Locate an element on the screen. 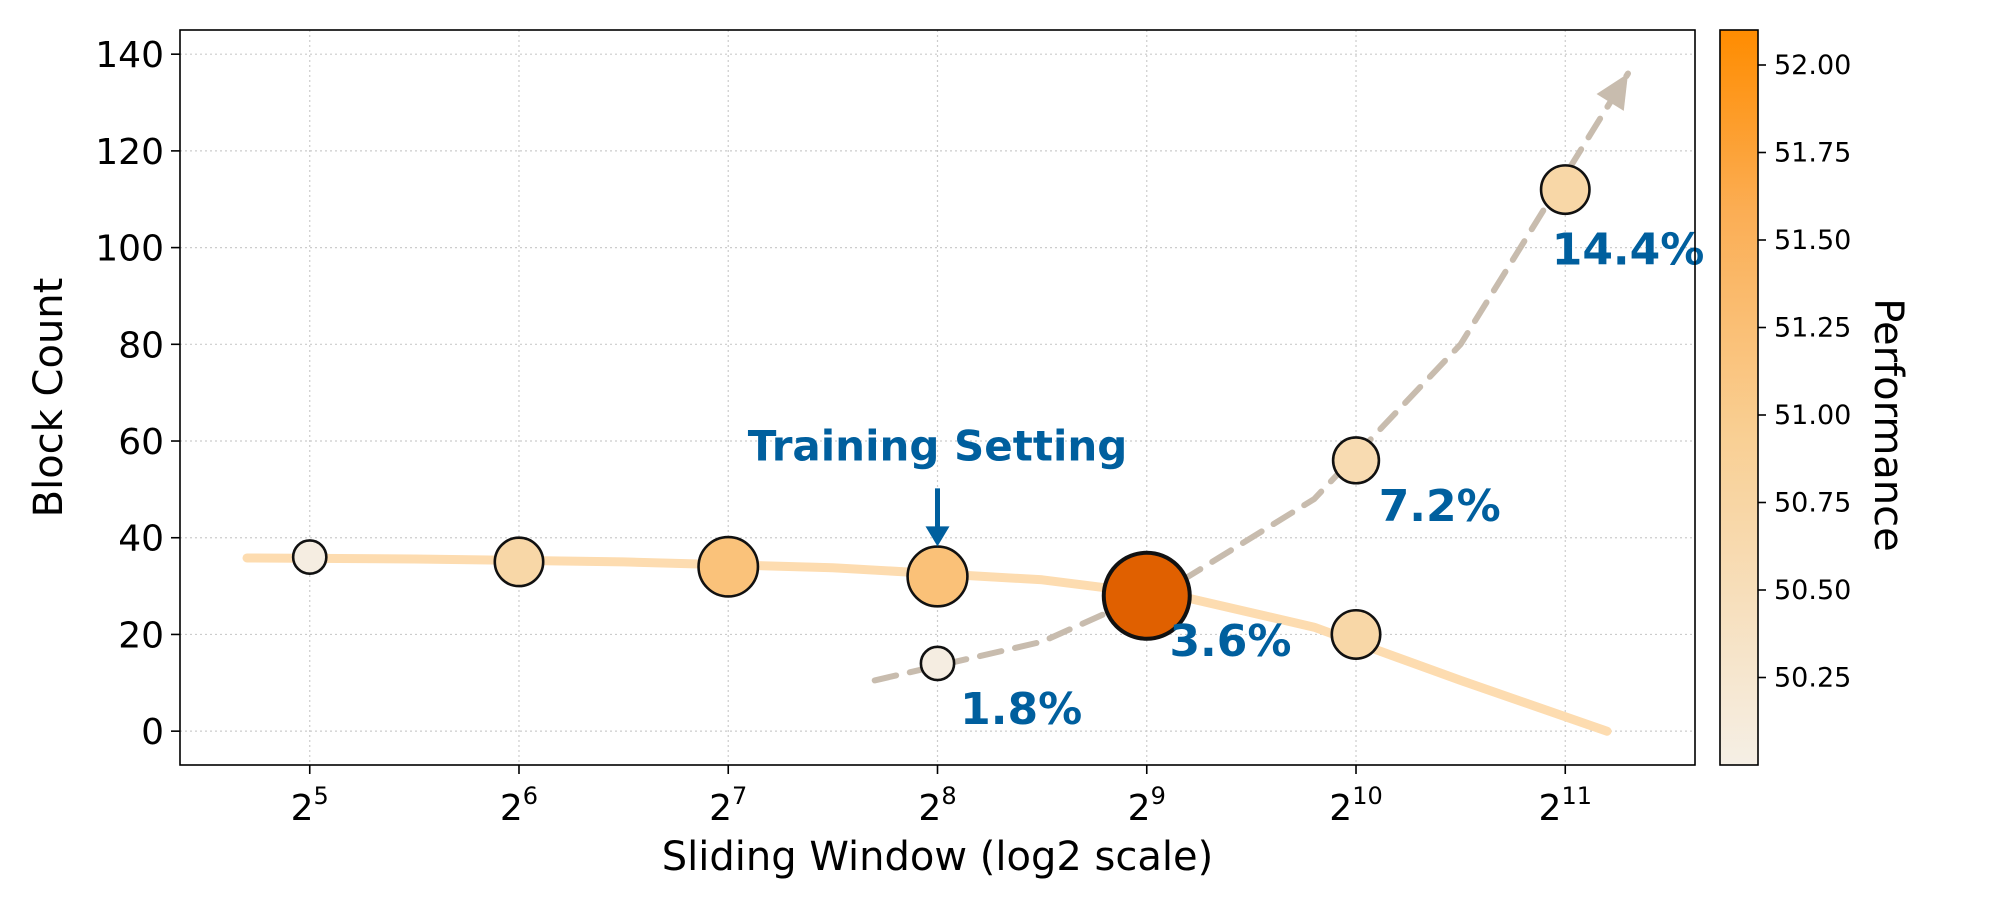 The image size is (2000, 900). x-tick-exponent: 6 is located at coordinates (530, 796).